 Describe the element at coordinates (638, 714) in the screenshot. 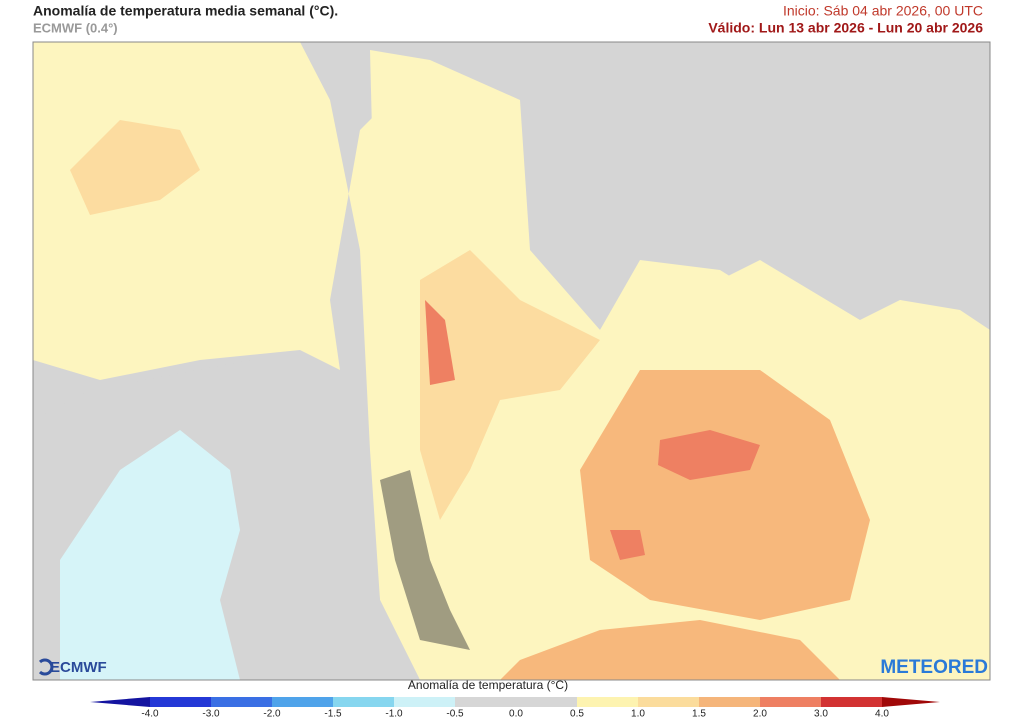

I see `colorbar-tick-label: 1.0` at that location.